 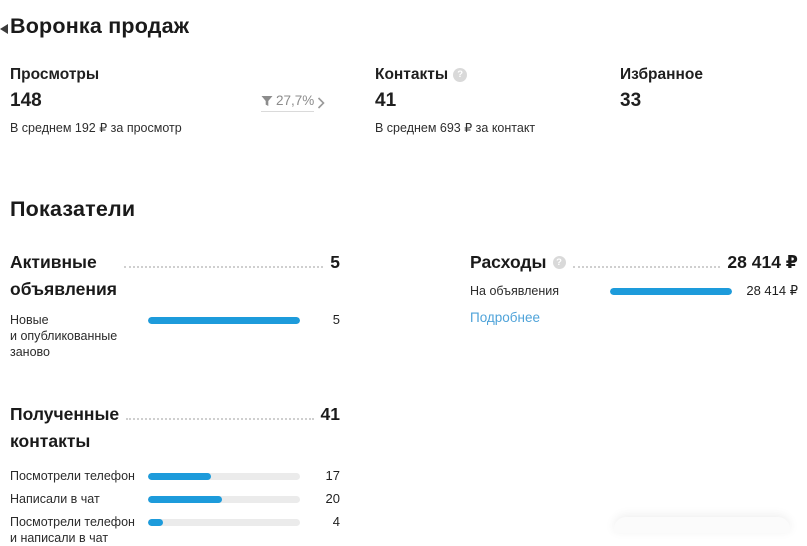 What do you see at coordinates (460, 75) in the screenshot?
I see `contacts-help-icon: ?` at bounding box center [460, 75].